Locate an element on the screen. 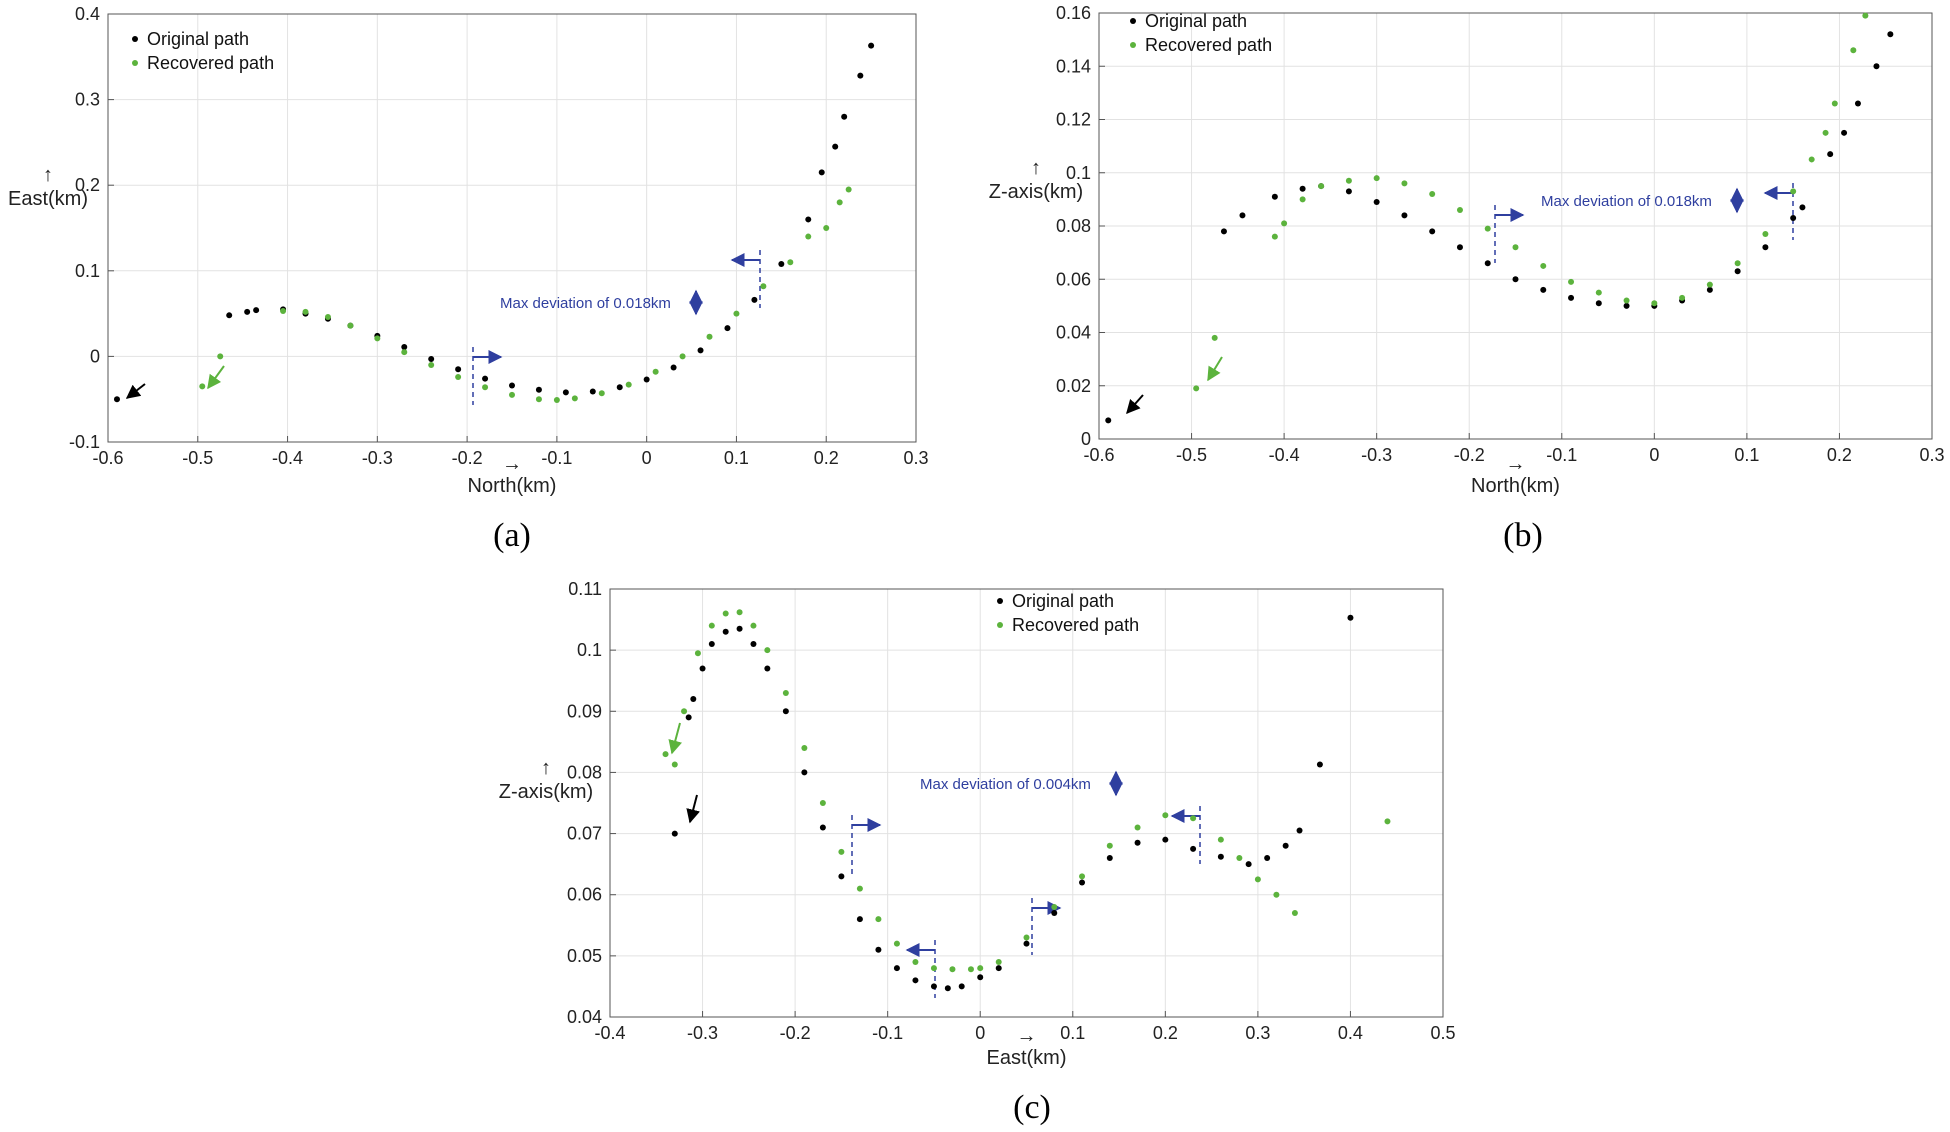 The width and height of the screenshot is (1950, 1132). x-tick-label: -0.1 is located at coordinates (1561, 455).